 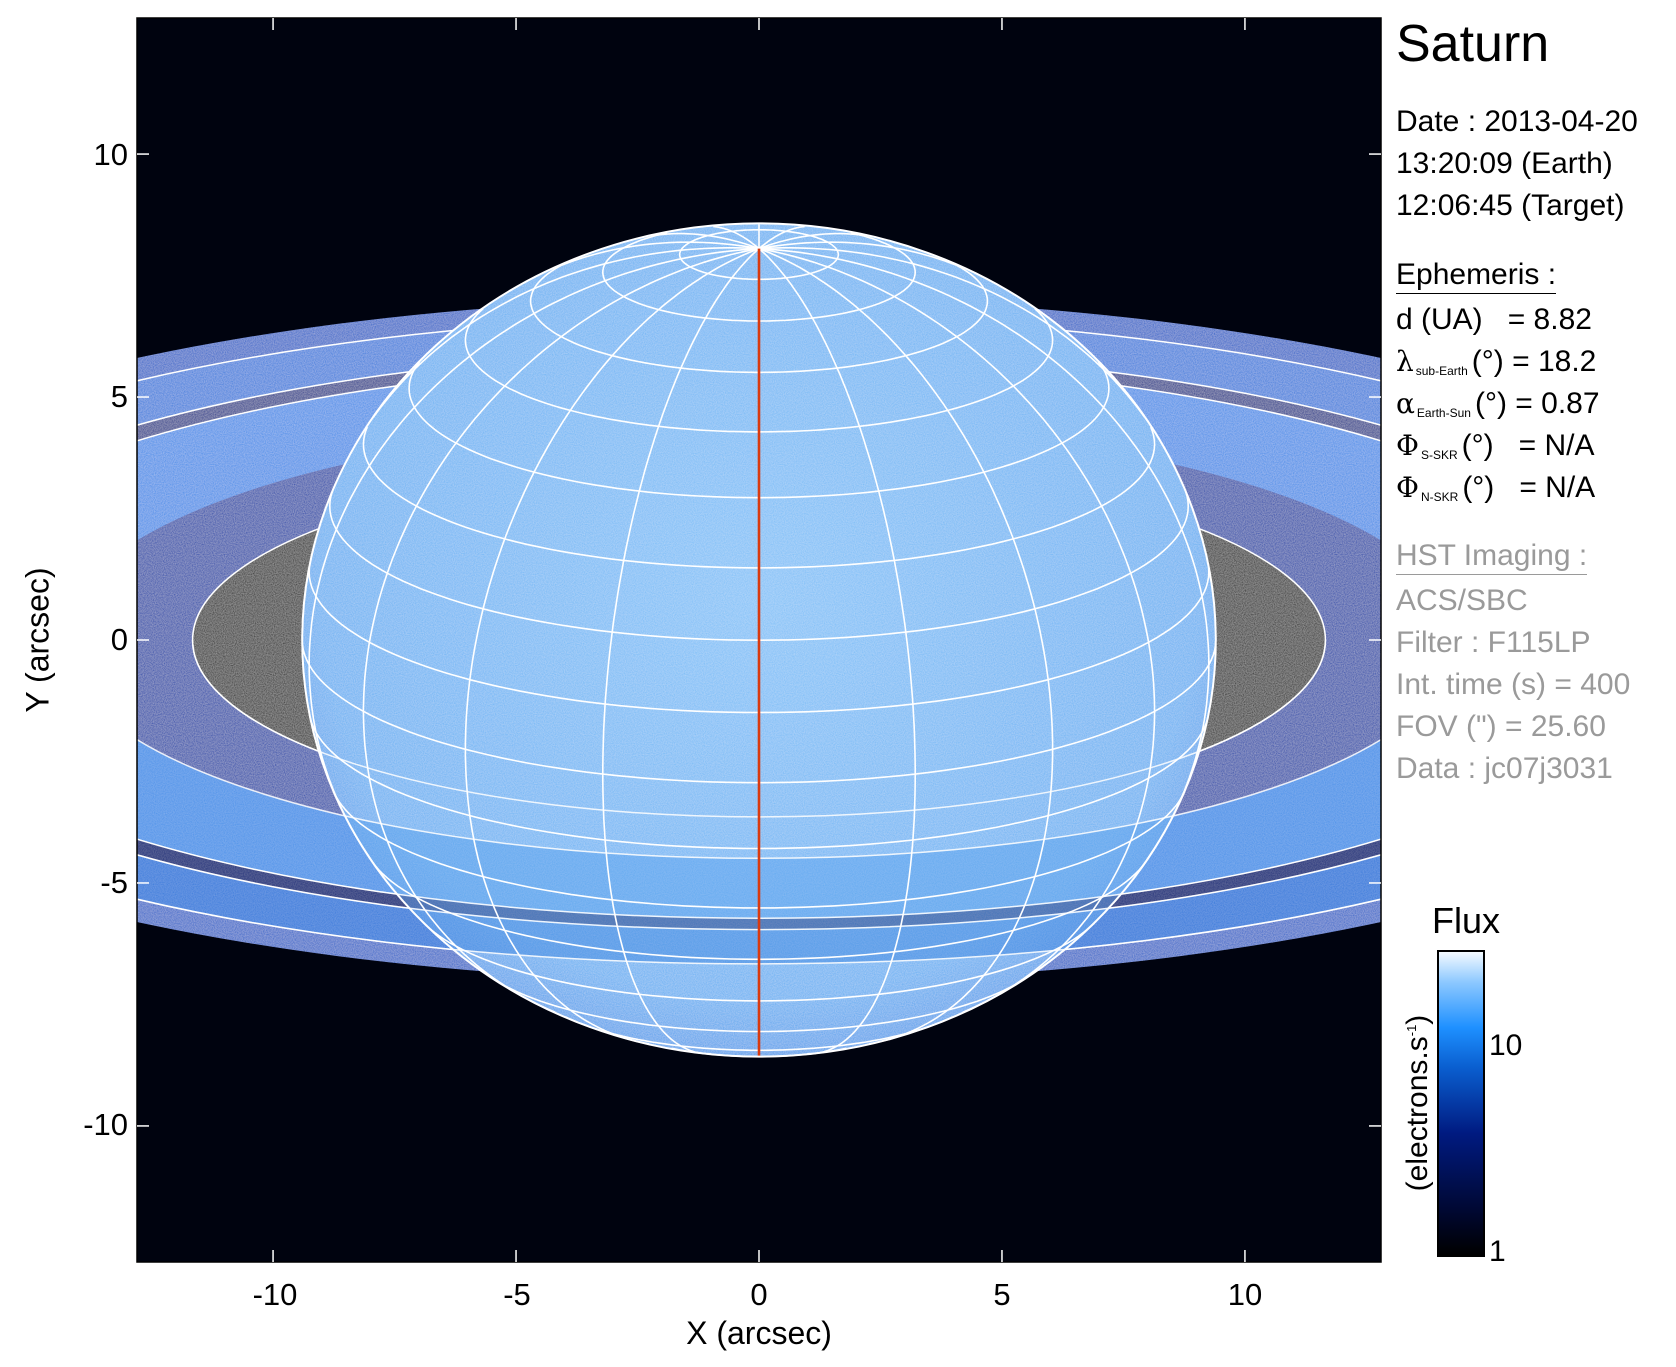 What do you see at coordinates (1473, 44) in the screenshot?
I see `planet-title: Saturn` at bounding box center [1473, 44].